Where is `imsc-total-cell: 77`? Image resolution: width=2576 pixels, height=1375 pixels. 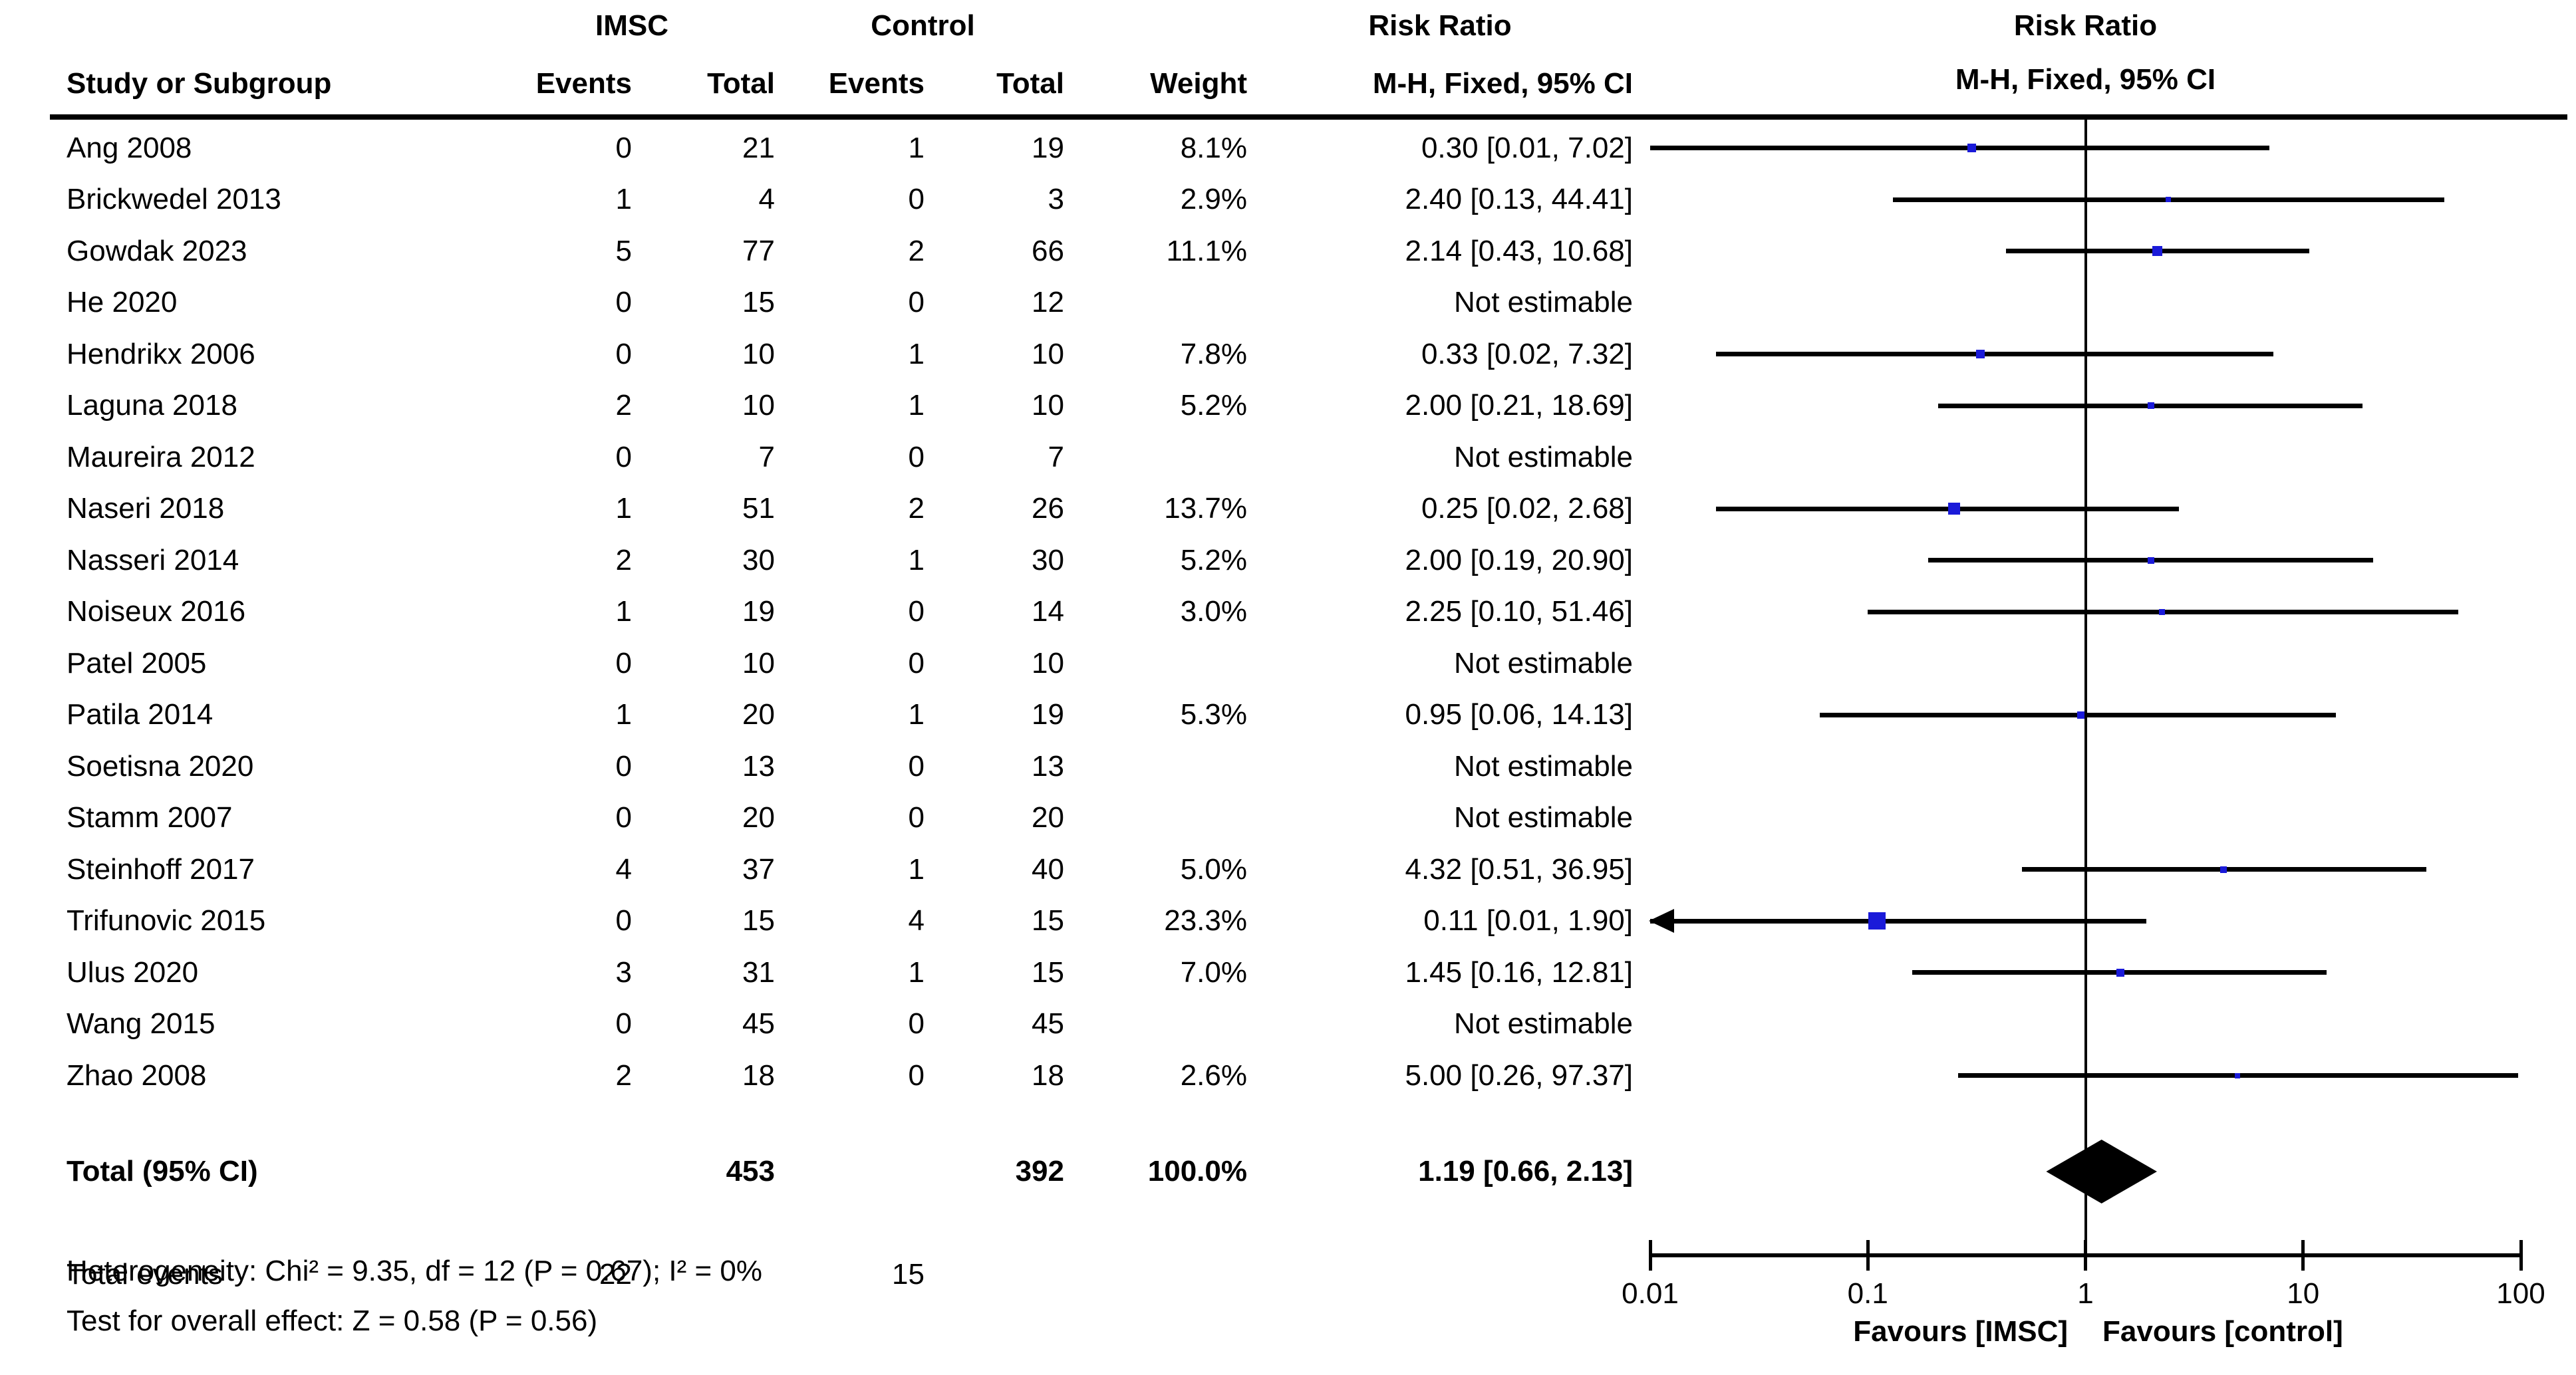 imsc-total-cell: 77 is located at coordinates (758, 250).